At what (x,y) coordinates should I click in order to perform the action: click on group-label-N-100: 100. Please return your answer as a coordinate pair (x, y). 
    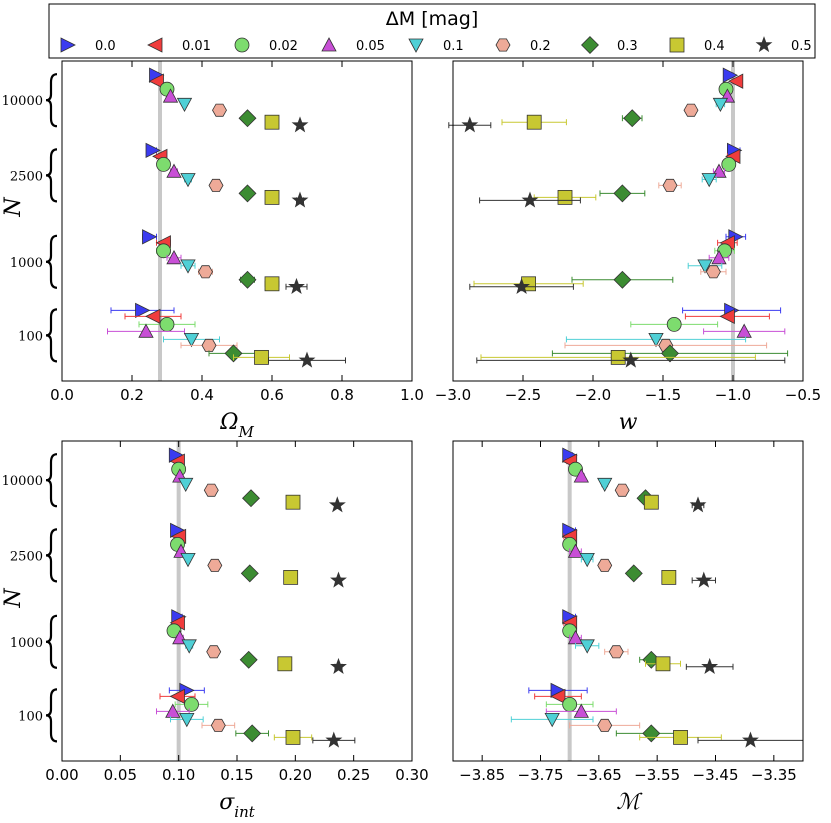
    Looking at the image, I should click on (30, 716).